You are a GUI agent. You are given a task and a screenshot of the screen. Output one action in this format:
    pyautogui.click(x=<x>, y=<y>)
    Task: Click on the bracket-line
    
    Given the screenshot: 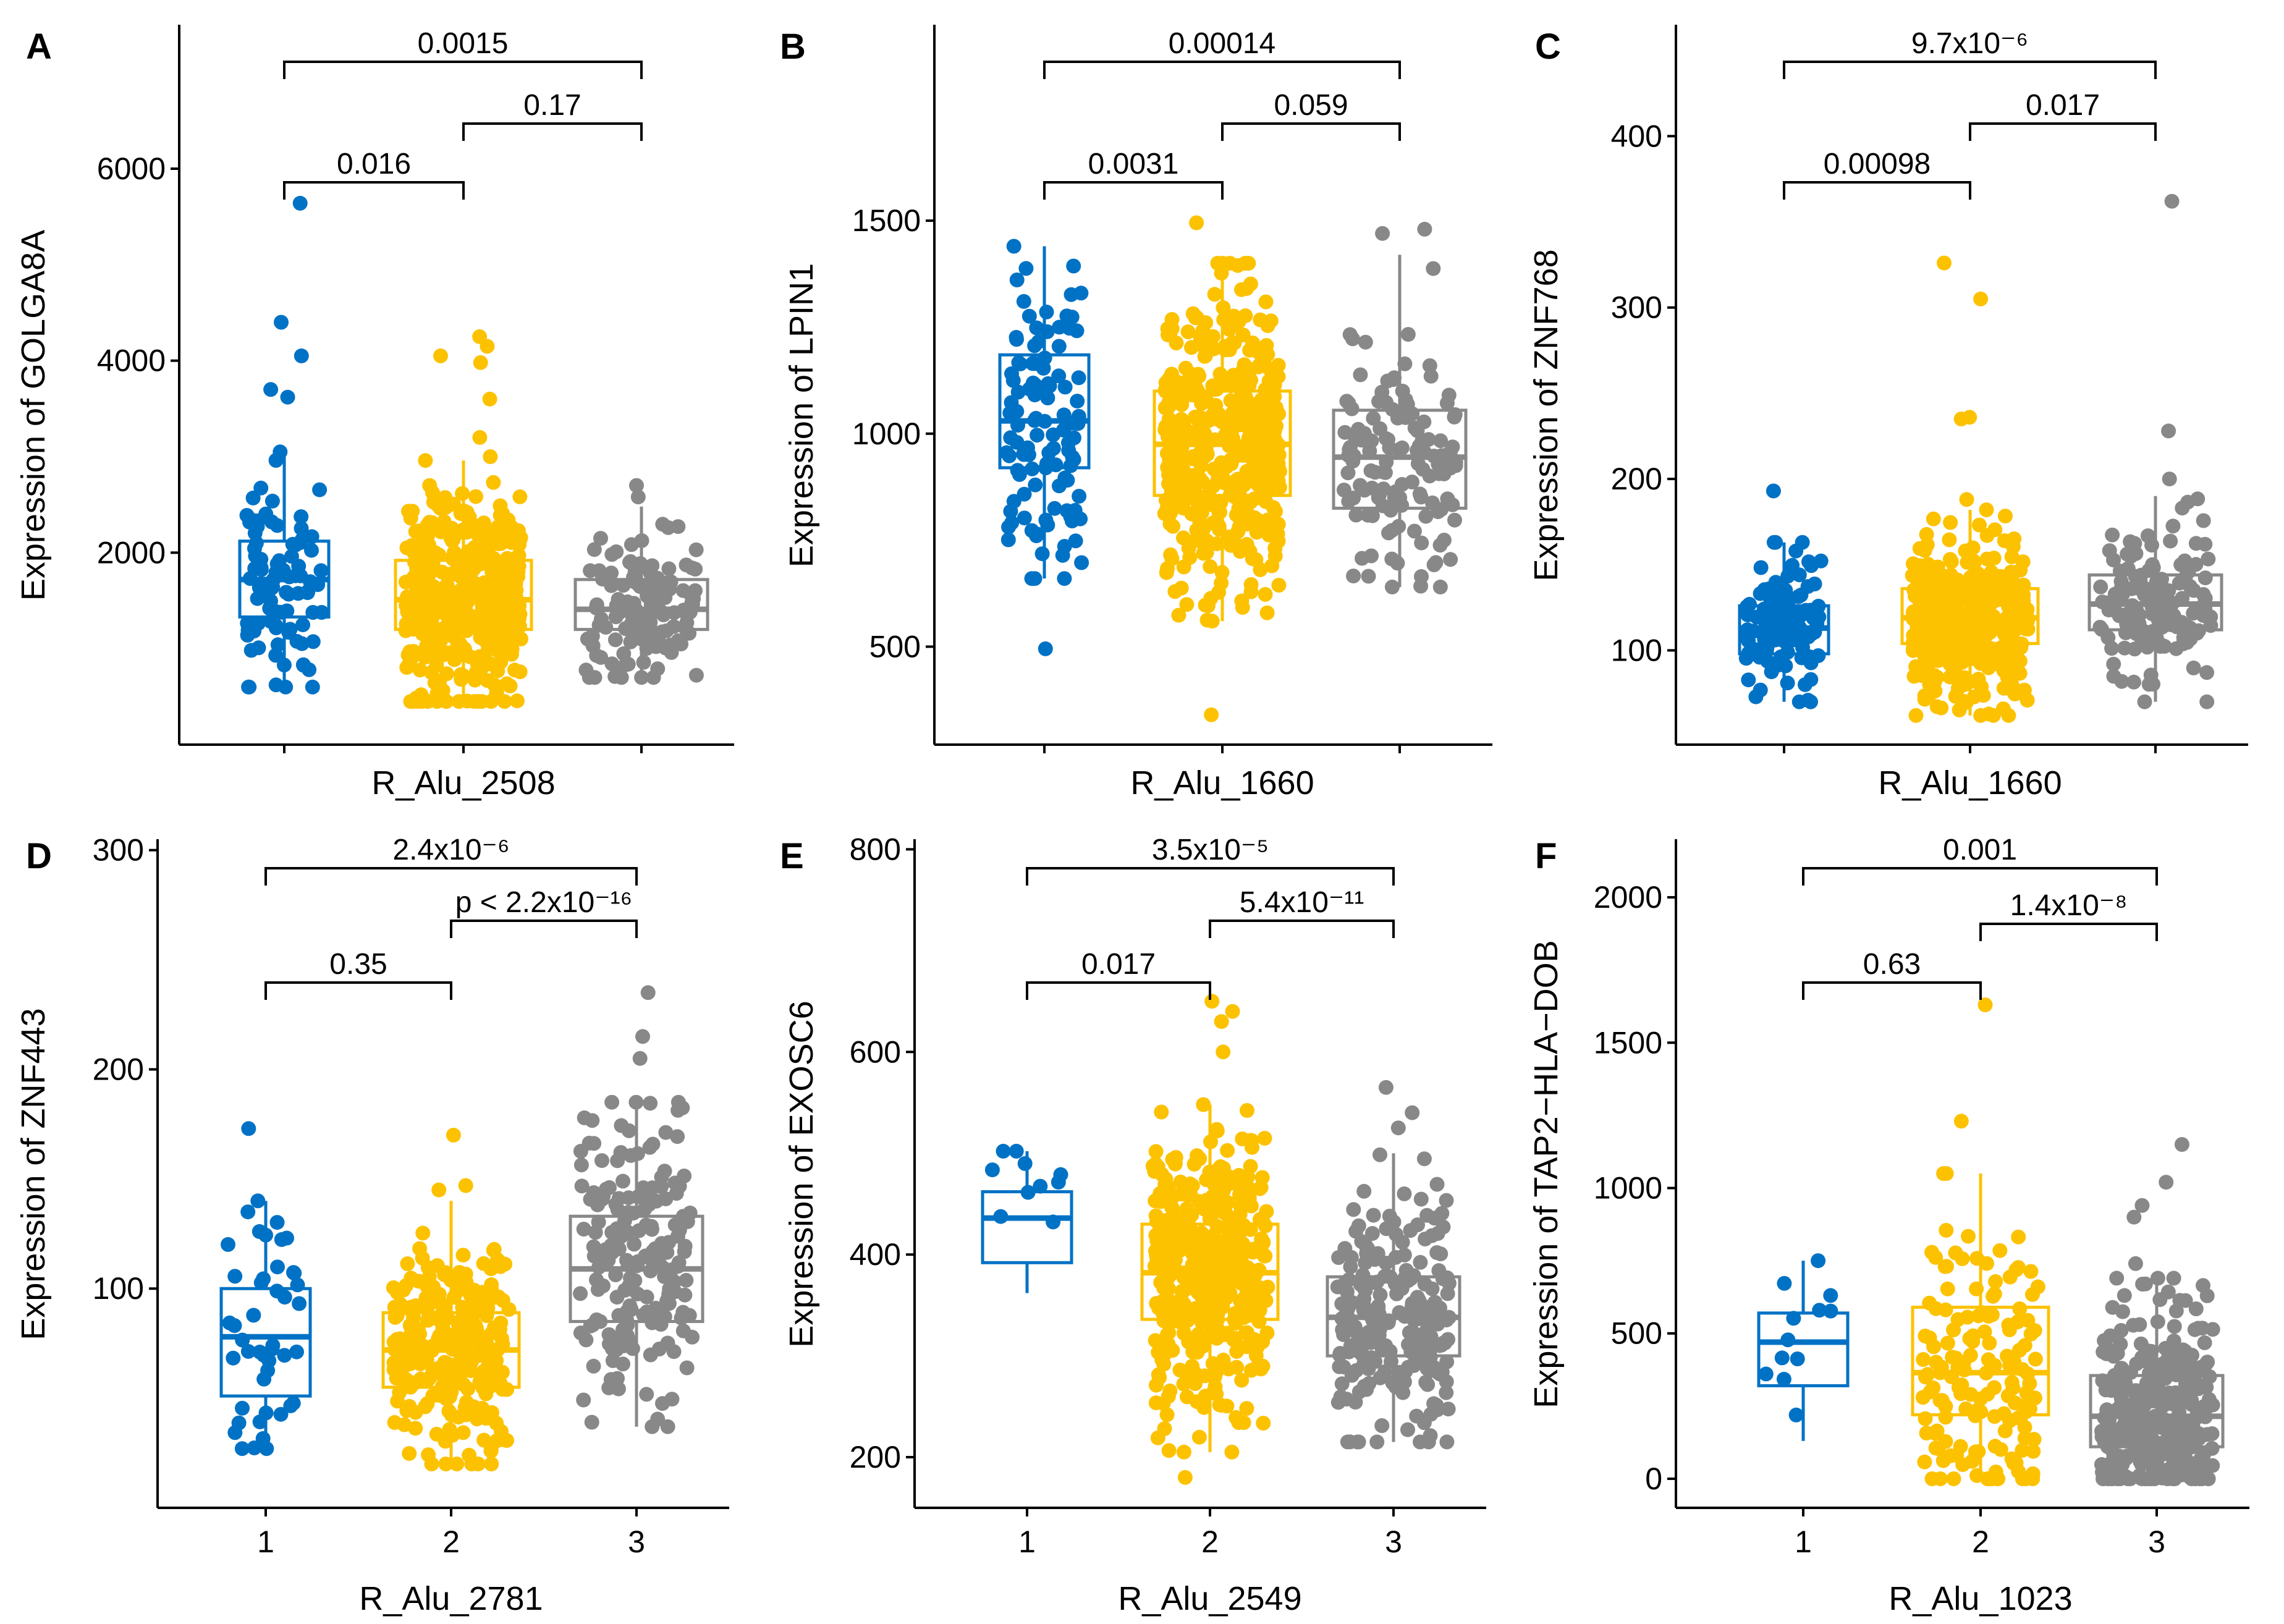 What is the action you would take?
    pyautogui.click(x=451, y=876)
    